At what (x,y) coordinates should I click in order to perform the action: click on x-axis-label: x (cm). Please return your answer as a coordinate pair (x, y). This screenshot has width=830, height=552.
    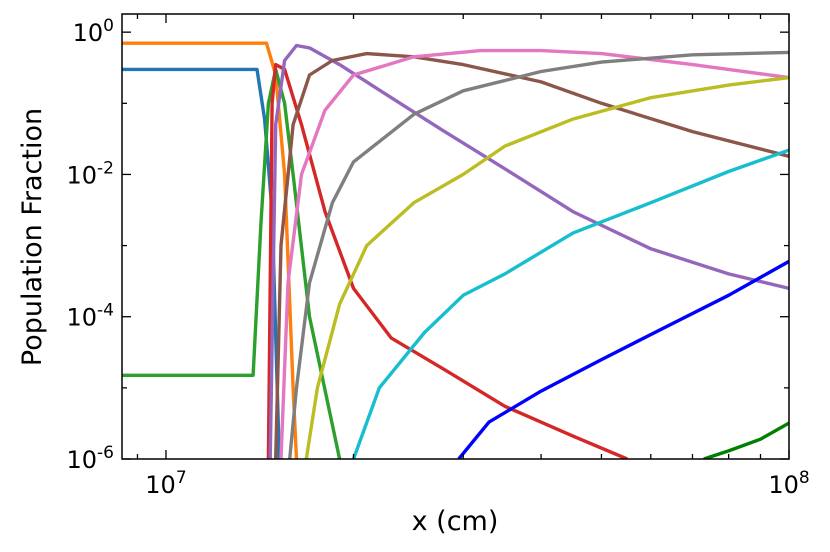
    Looking at the image, I should click on (455, 521).